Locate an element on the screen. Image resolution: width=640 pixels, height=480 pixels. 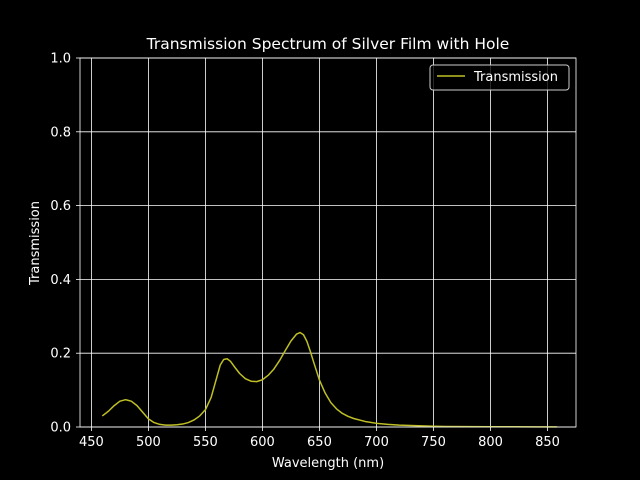
legend: Transmission is located at coordinates (499, 77).